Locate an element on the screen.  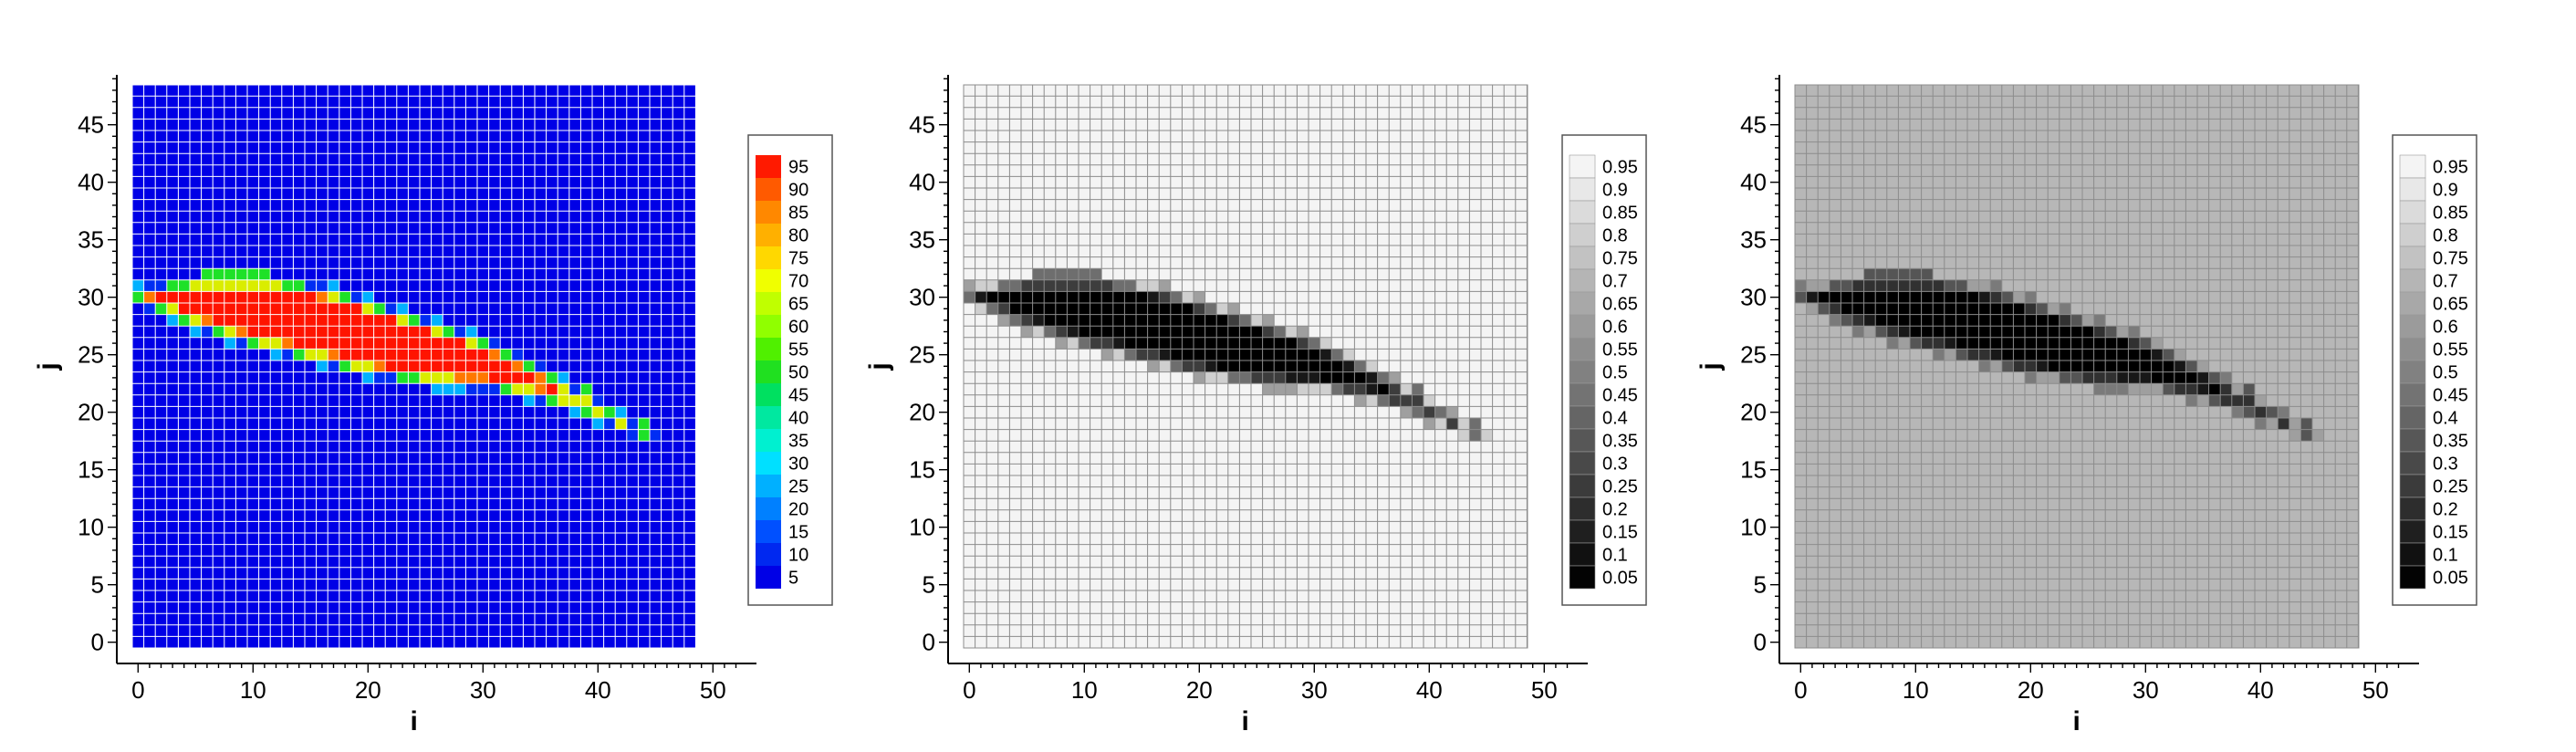
y-tick-label: 40 is located at coordinates (91, 182).